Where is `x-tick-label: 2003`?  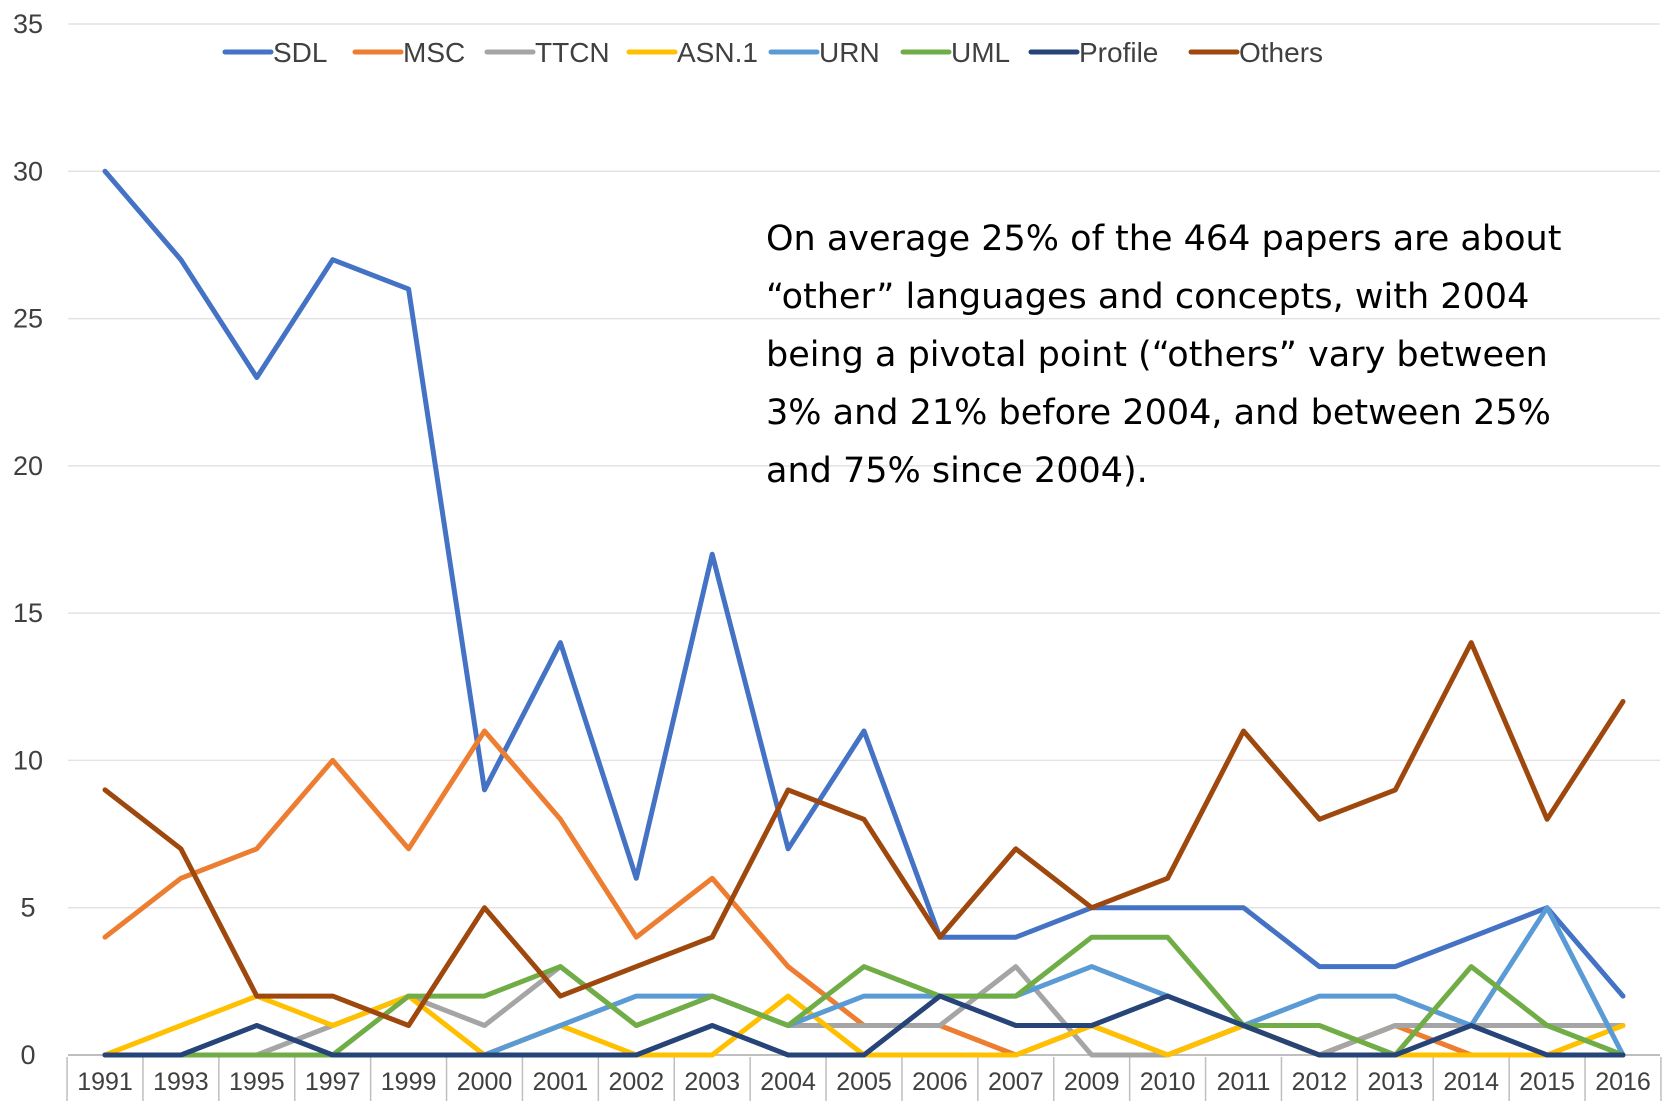 x-tick-label: 2003 is located at coordinates (712, 1082).